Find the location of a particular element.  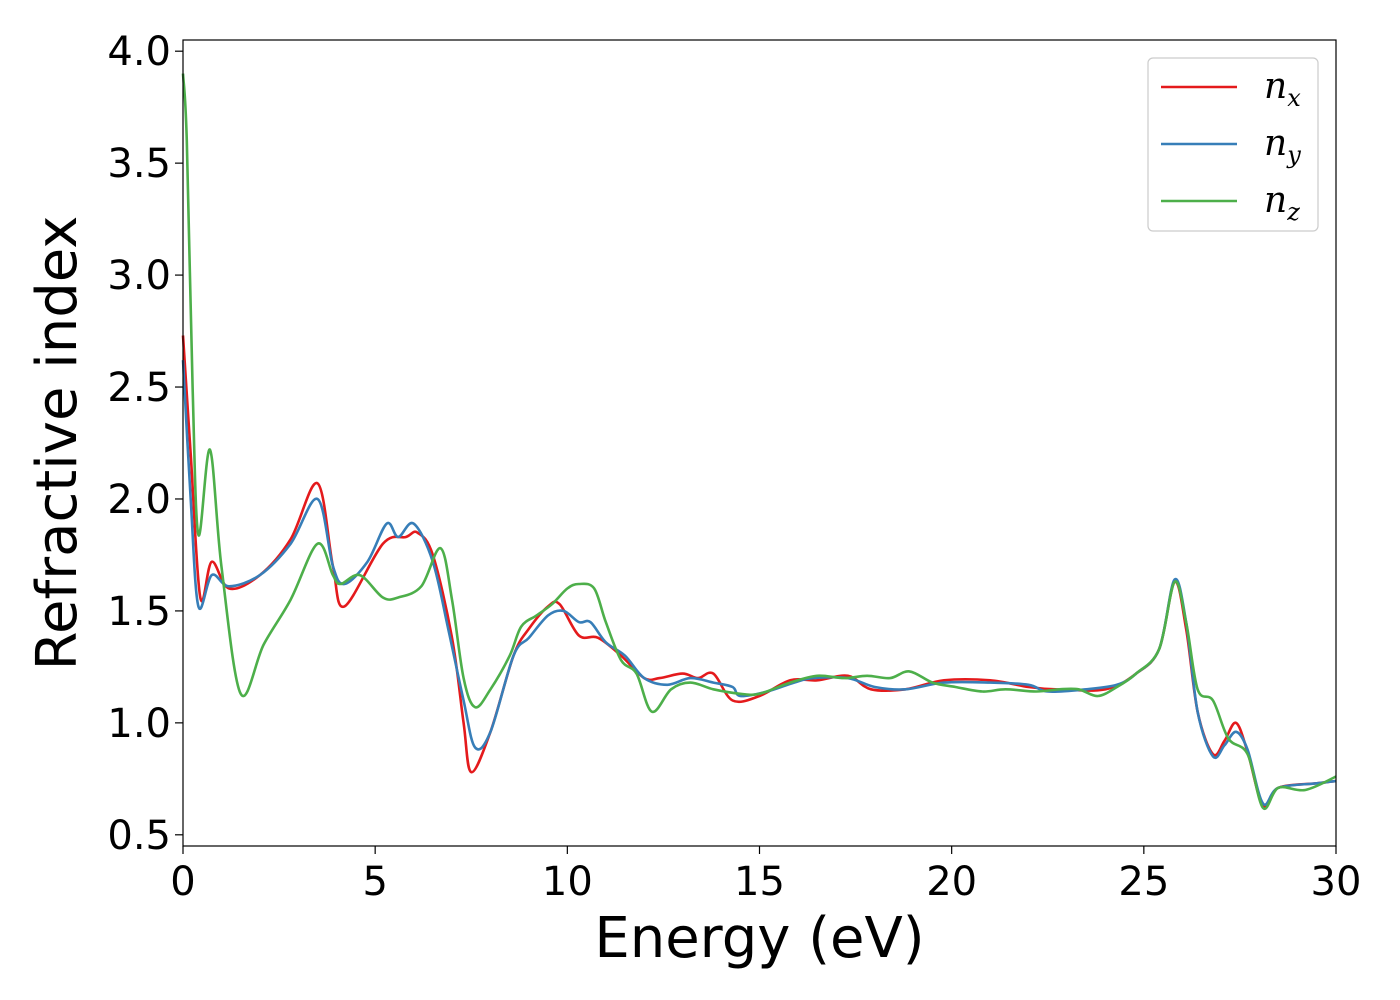

y-tick-label: 3.0 is located at coordinates (139, 276).